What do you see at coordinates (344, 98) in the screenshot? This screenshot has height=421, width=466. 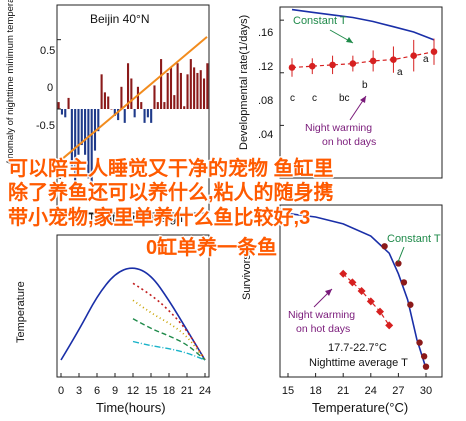 I see `point-label: bc` at bounding box center [344, 98].